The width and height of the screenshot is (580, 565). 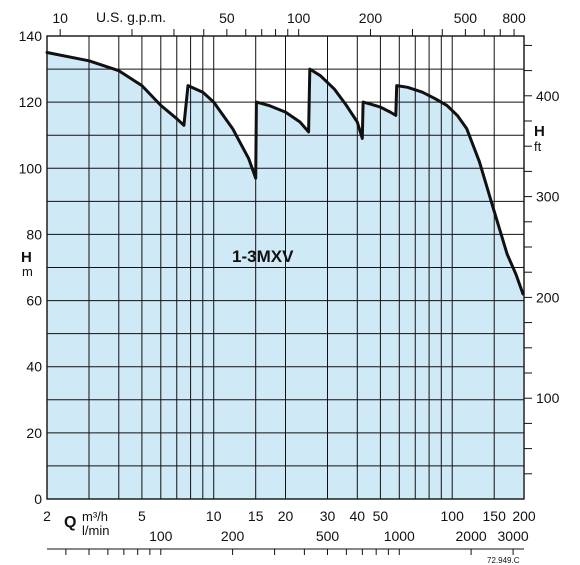 What do you see at coordinates (142, 516) in the screenshot?
I see `bottom-tick-label-m3h: 5` at bounding box center [142, 516].